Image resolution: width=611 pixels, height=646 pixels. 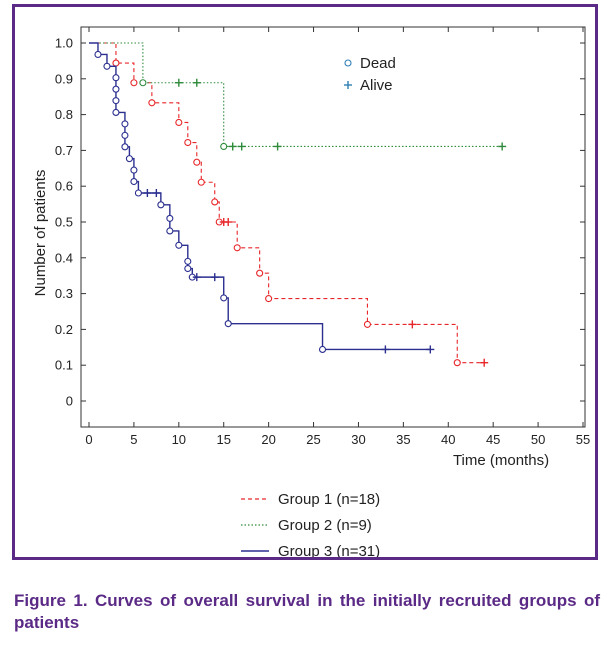 I want to click on alive-legend-marker, so click(x=348, y=85).